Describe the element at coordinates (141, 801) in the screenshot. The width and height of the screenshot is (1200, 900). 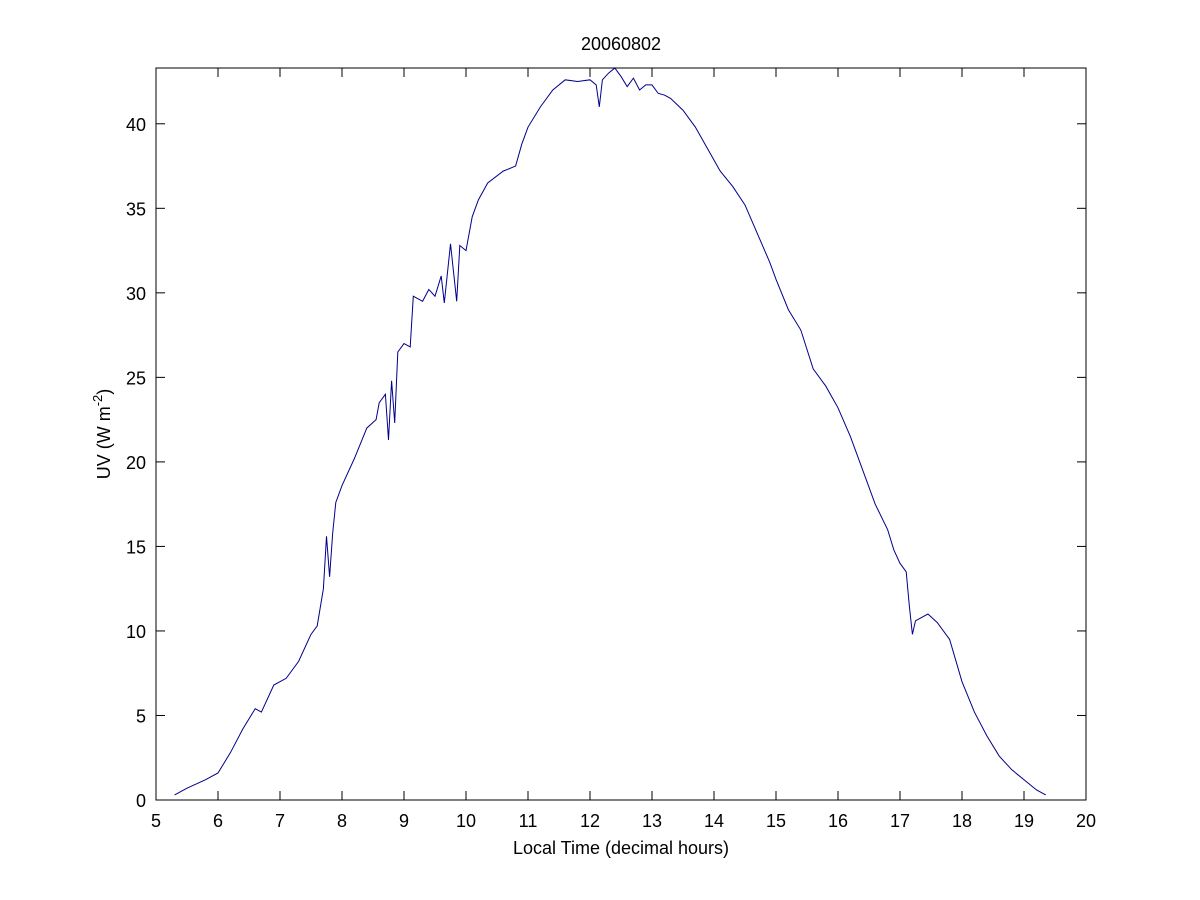
I see `y-tick-label: 0` at that location.